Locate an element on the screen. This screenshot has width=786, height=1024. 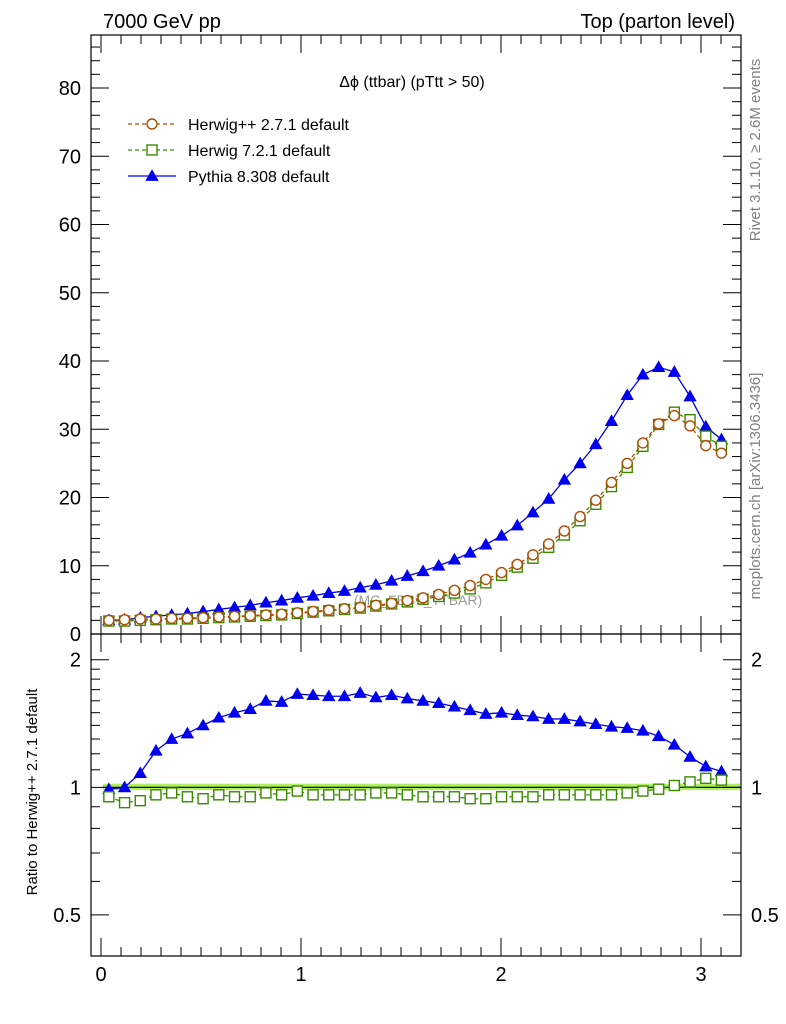
ratio-ylabel: Ratio to Herwig++ 2.7.1 default is located at coordinates (32, 792).